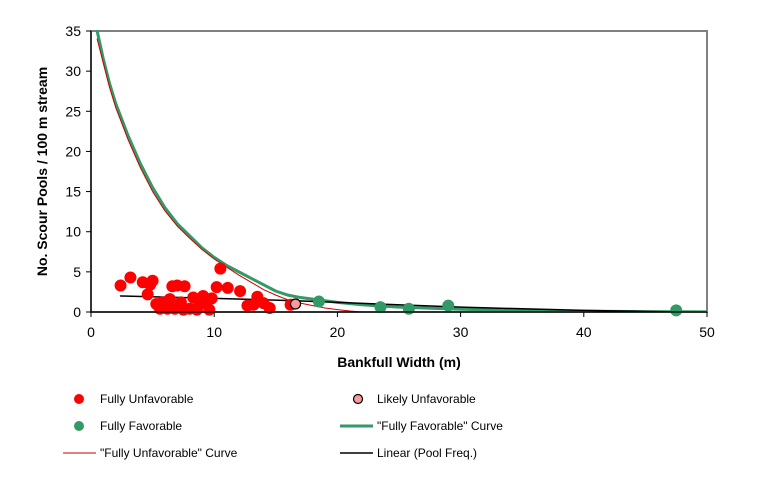 Image resolution: width=765 pixels, height=500 pixels. I want to click on y-tick-label: 25, so click(73, 111).